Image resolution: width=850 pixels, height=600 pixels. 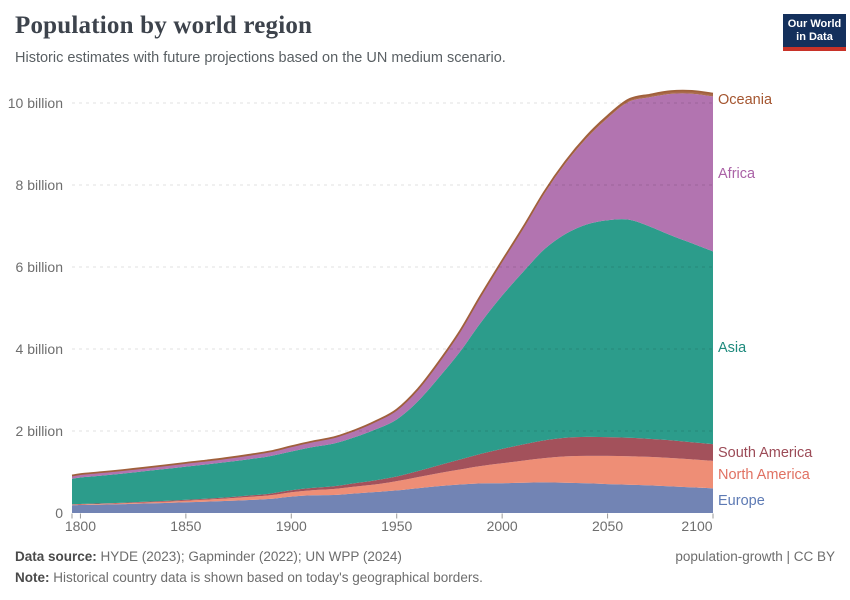 What do you see at coordinates (814, 37) in the screenshot?
I see `owid-logo-line2: in Data` at bounding box center [814, 37].